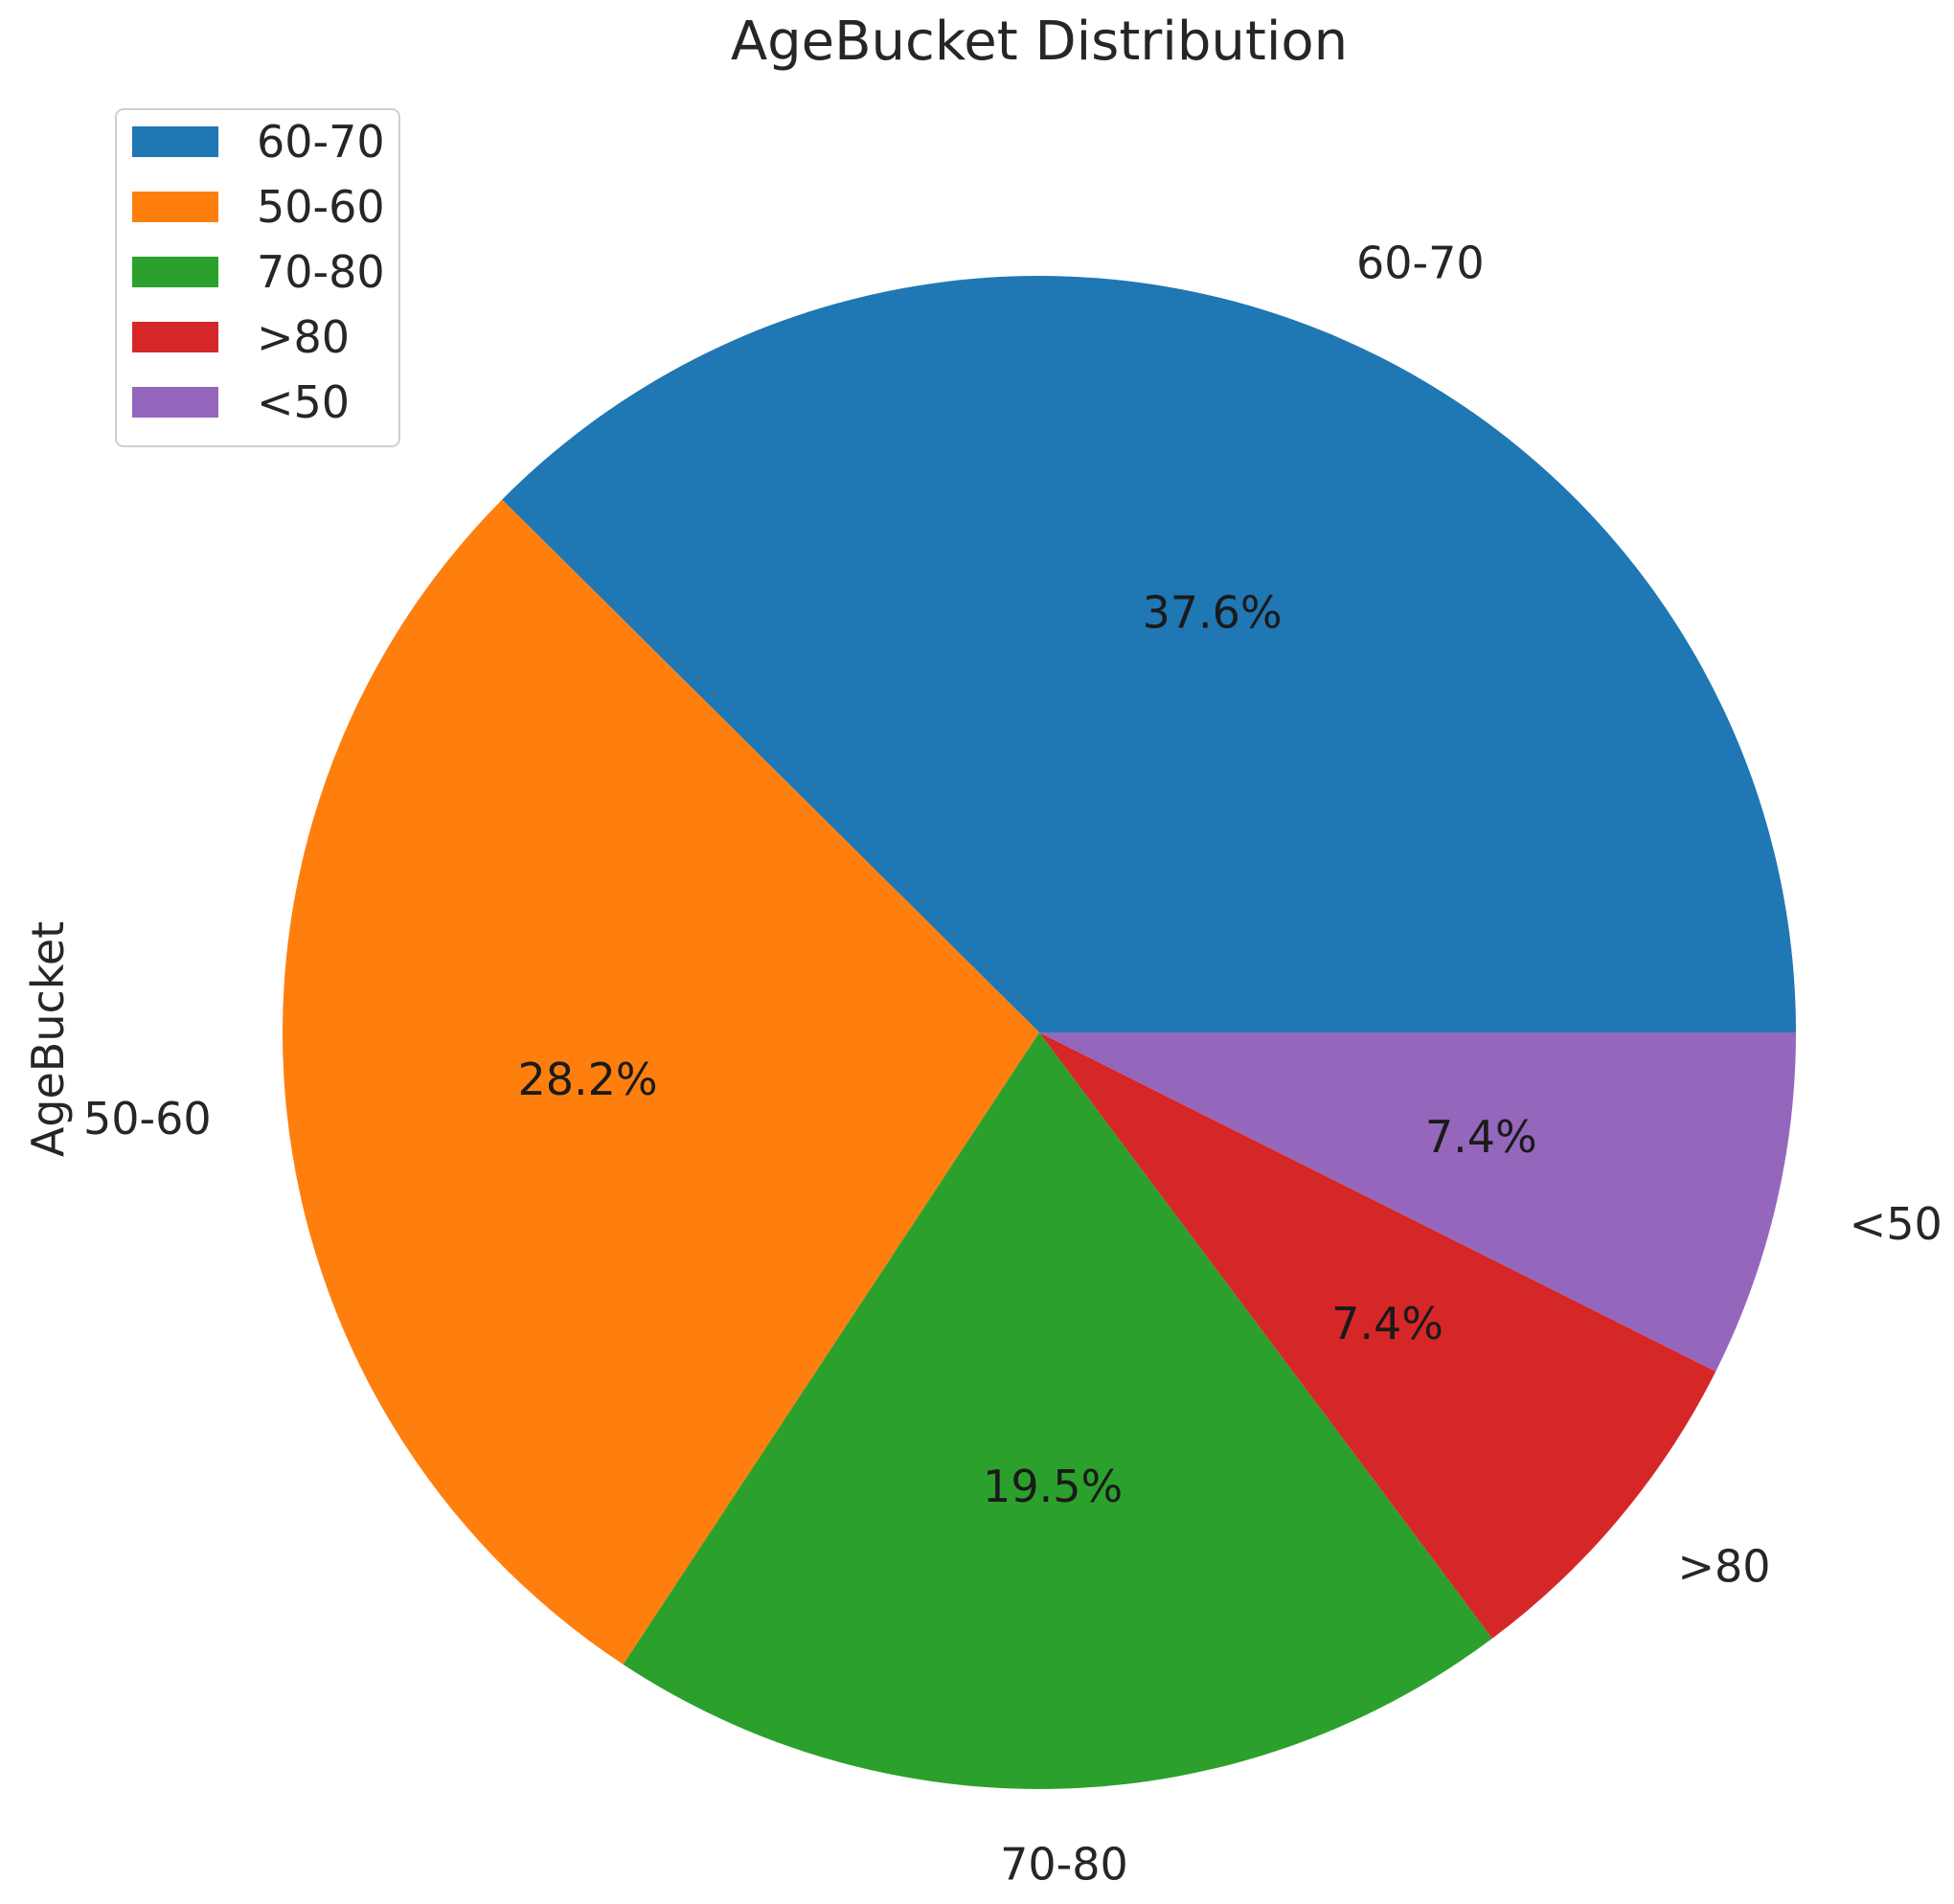 The image size is (1954, 1904). I want to click on pct-label-gt80: 7.4%, so click(1387, 1323).